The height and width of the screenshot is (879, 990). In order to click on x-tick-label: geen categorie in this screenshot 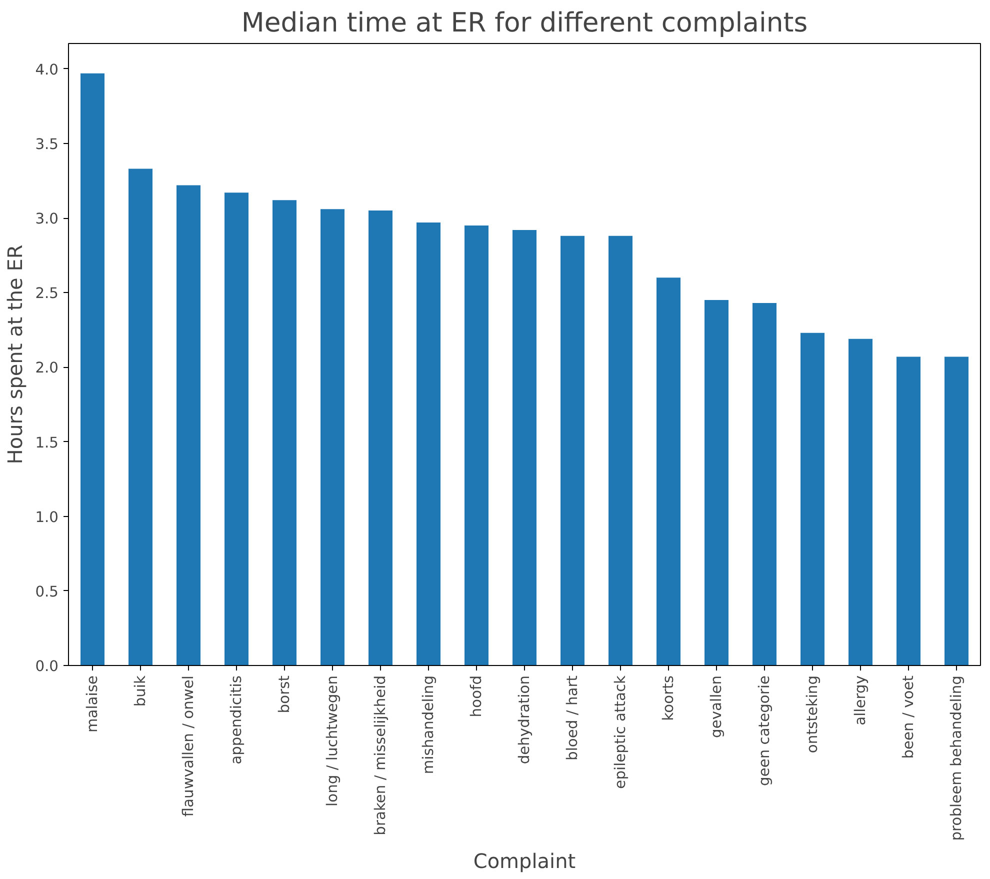, I will do `click(764, 730)`.